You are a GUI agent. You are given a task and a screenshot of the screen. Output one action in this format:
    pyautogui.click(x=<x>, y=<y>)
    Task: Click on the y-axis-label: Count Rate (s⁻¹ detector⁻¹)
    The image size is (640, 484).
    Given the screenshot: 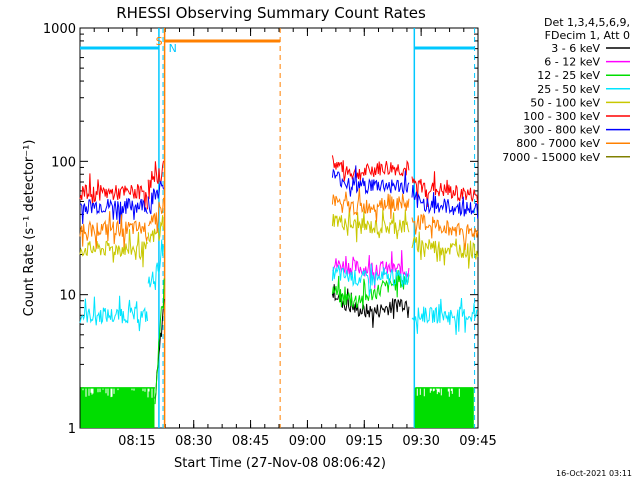 What is the action you would take?
    pyautogui.click(x=29, y=228)
    